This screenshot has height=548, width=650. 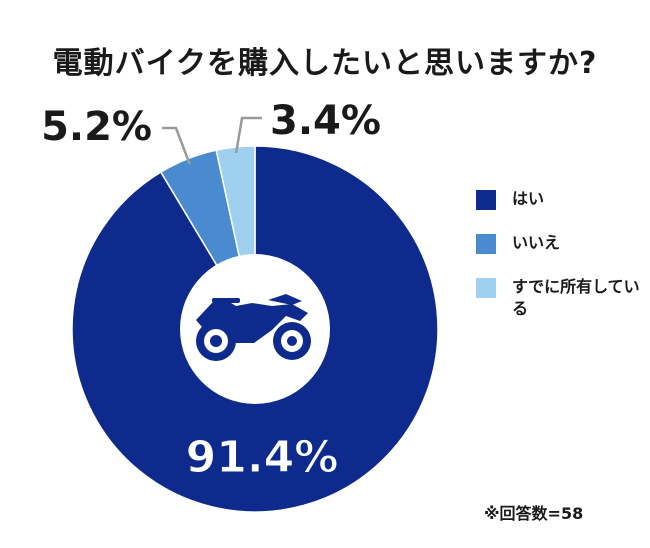 I want to click on data-label-no: 5.2%, so click(x=96, y=127).